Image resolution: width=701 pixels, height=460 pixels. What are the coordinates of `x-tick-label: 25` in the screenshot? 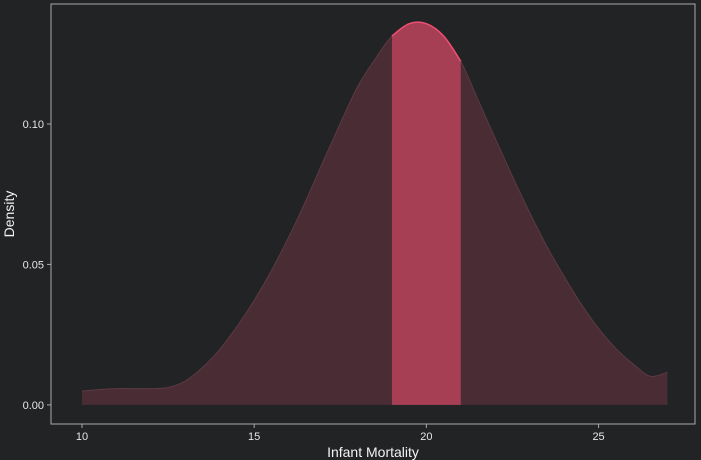 It's located at (598, 437).